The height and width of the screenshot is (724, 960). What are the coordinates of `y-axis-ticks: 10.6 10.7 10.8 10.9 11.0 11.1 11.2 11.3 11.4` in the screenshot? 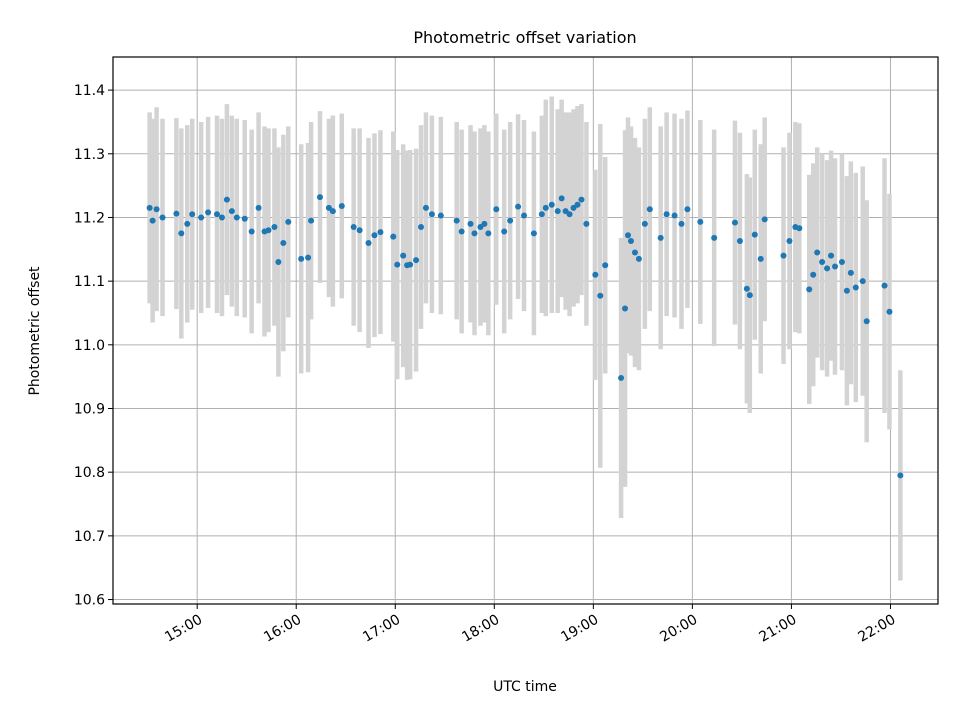 It's located at (93, 346).